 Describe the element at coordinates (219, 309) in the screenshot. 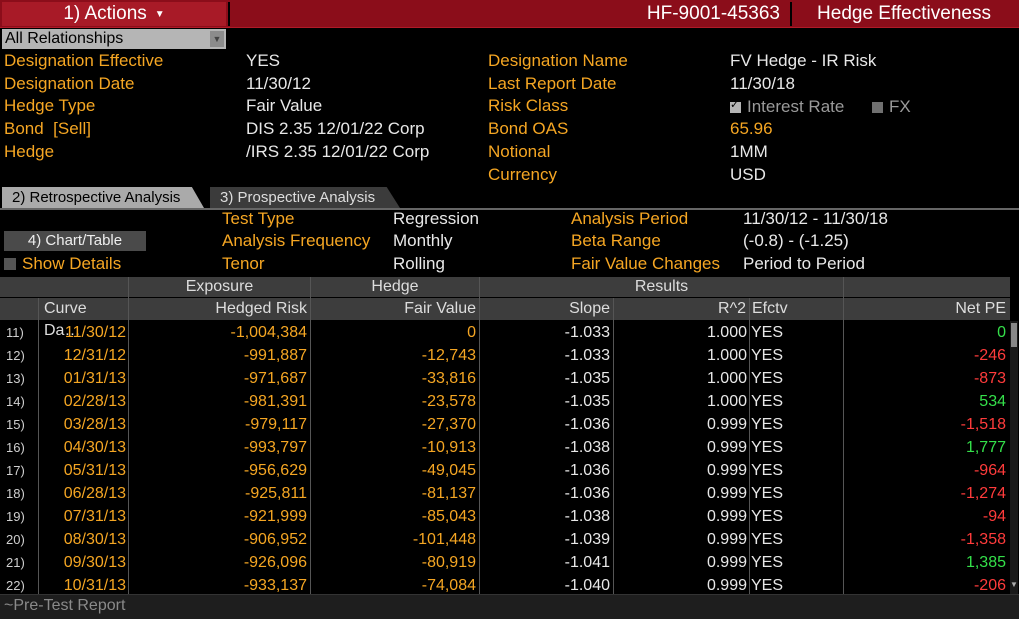

I see `col-header-hedged-risk: Hedged Risk` at that location.